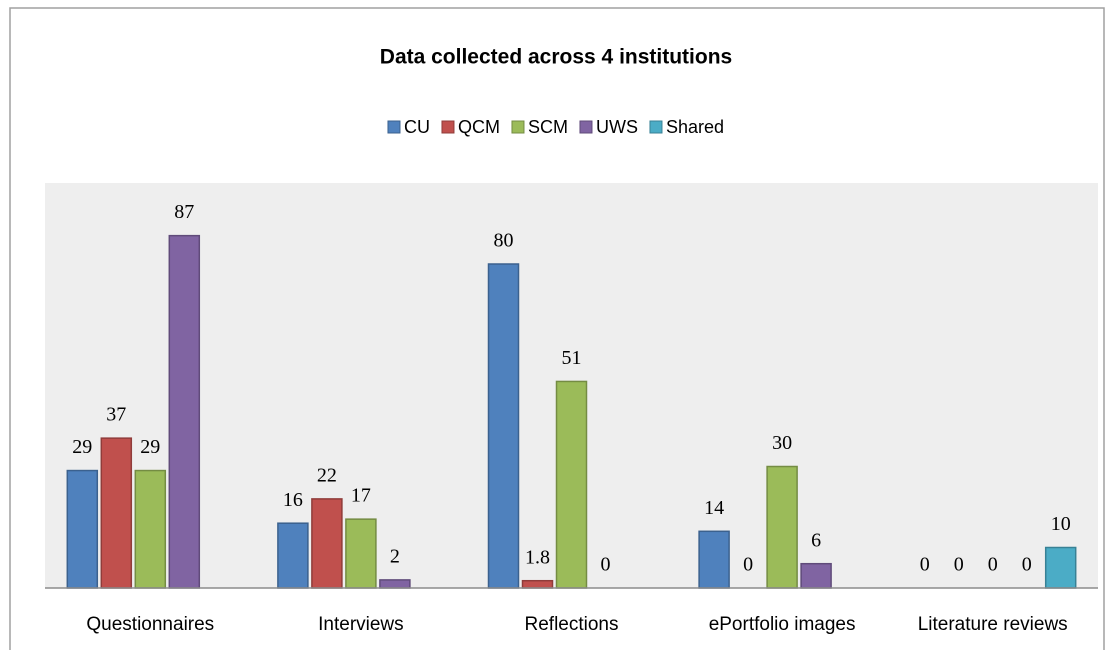  I want to click on x-tick-label: Reflections, so click(572, 624).